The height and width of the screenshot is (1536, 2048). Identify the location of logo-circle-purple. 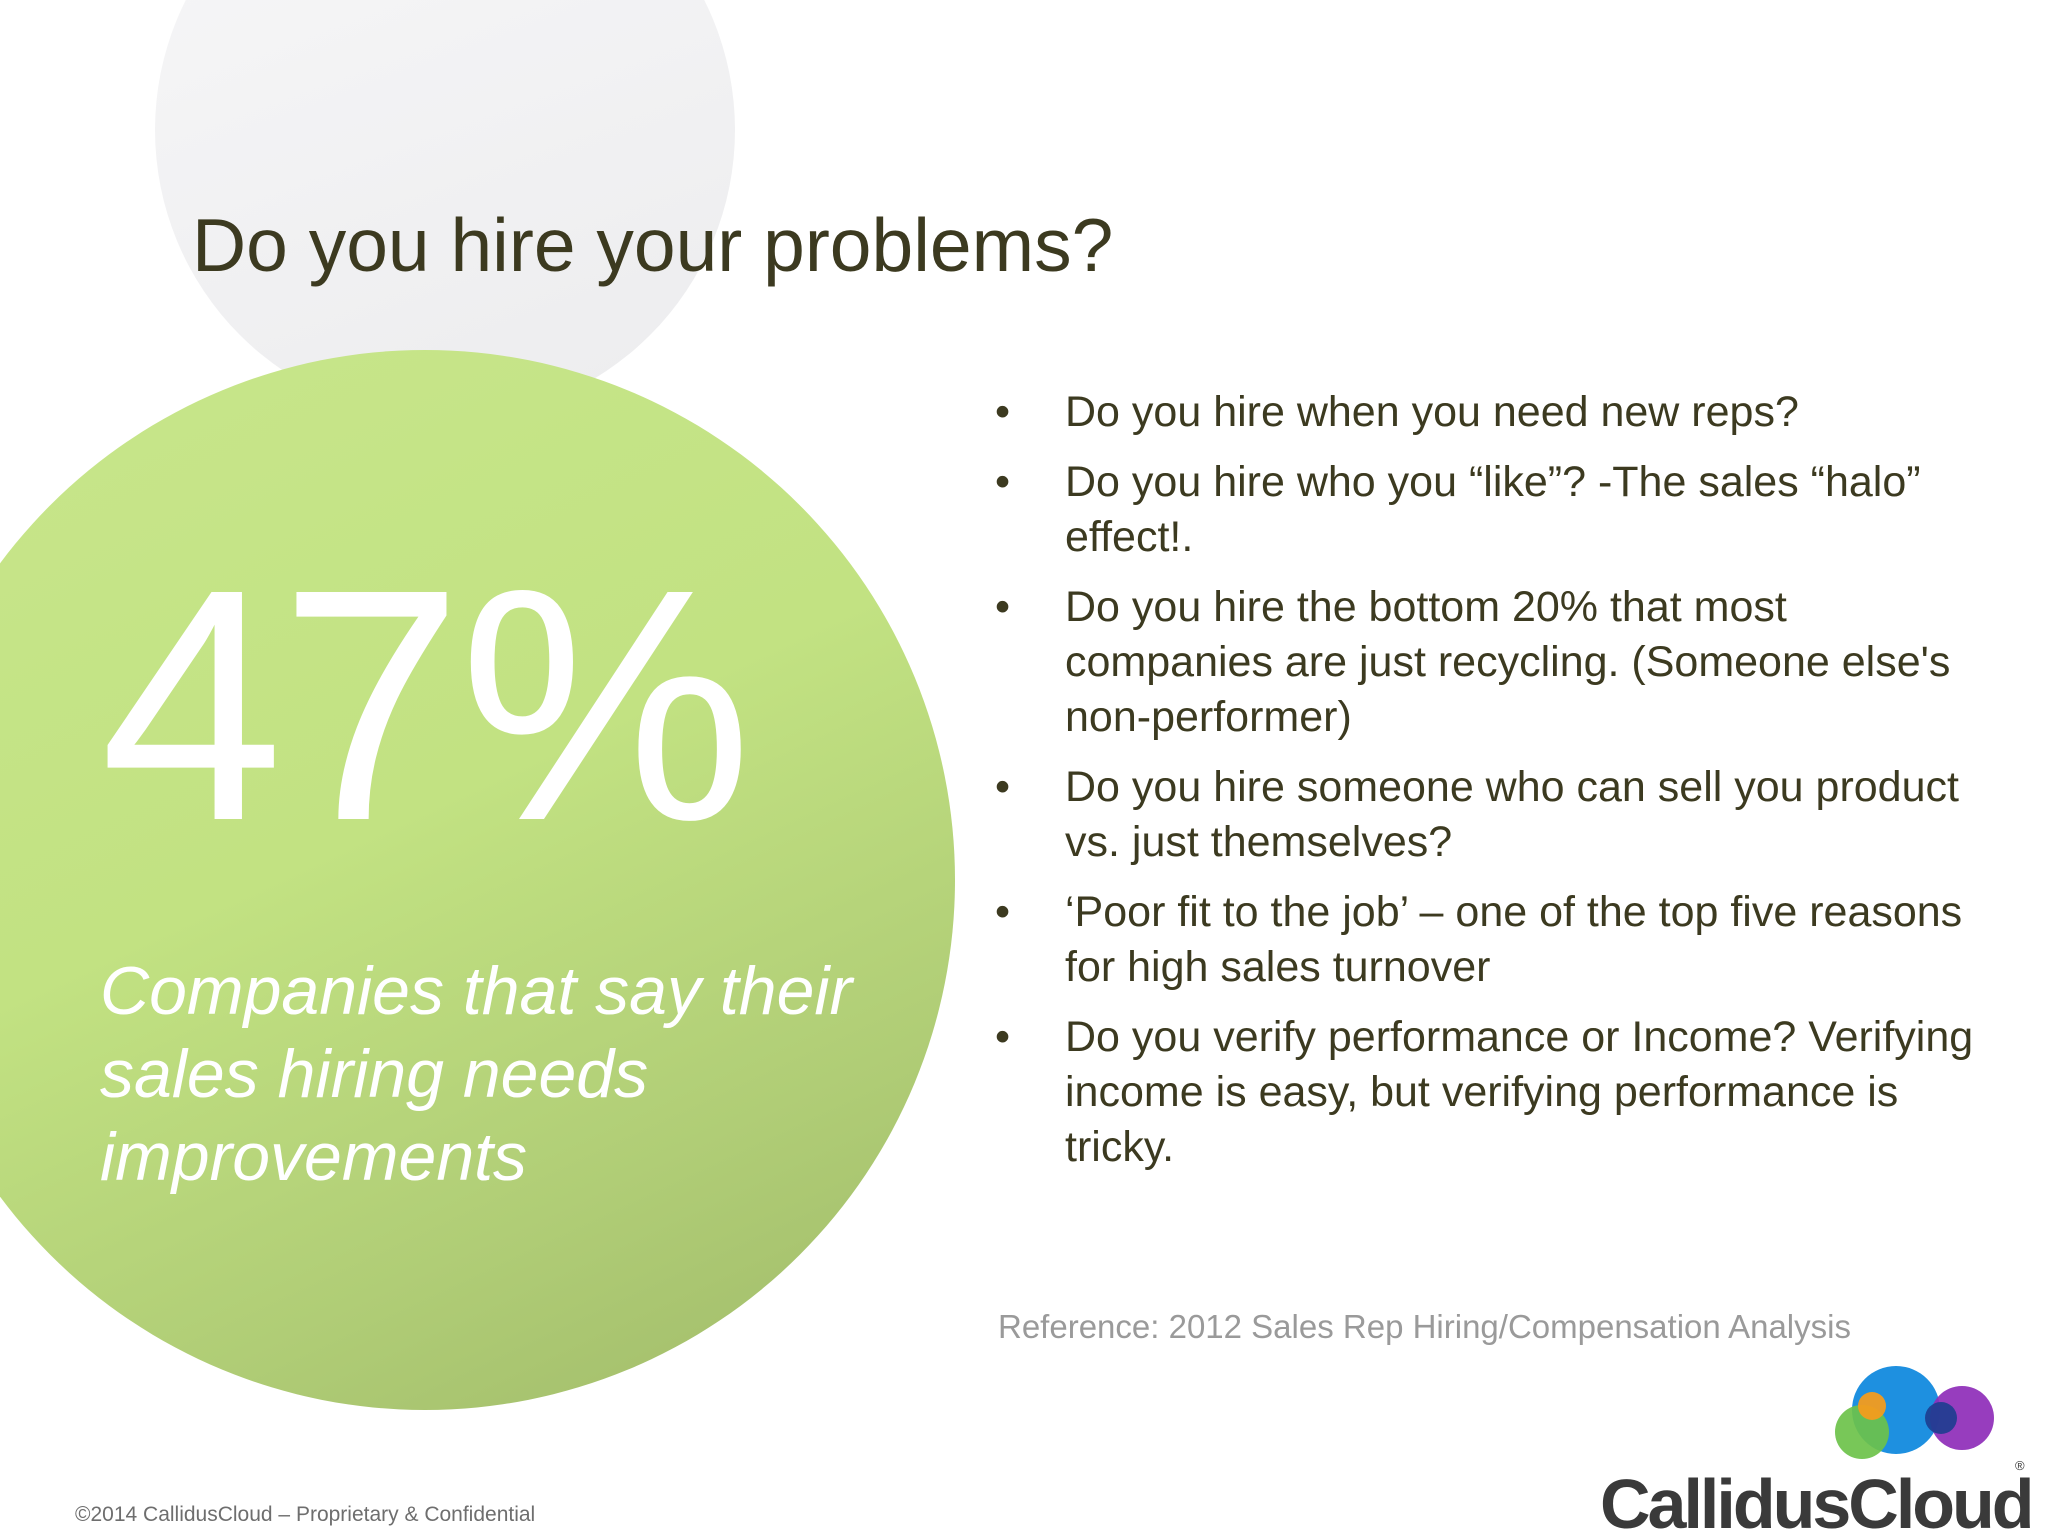
(1962, 1418).